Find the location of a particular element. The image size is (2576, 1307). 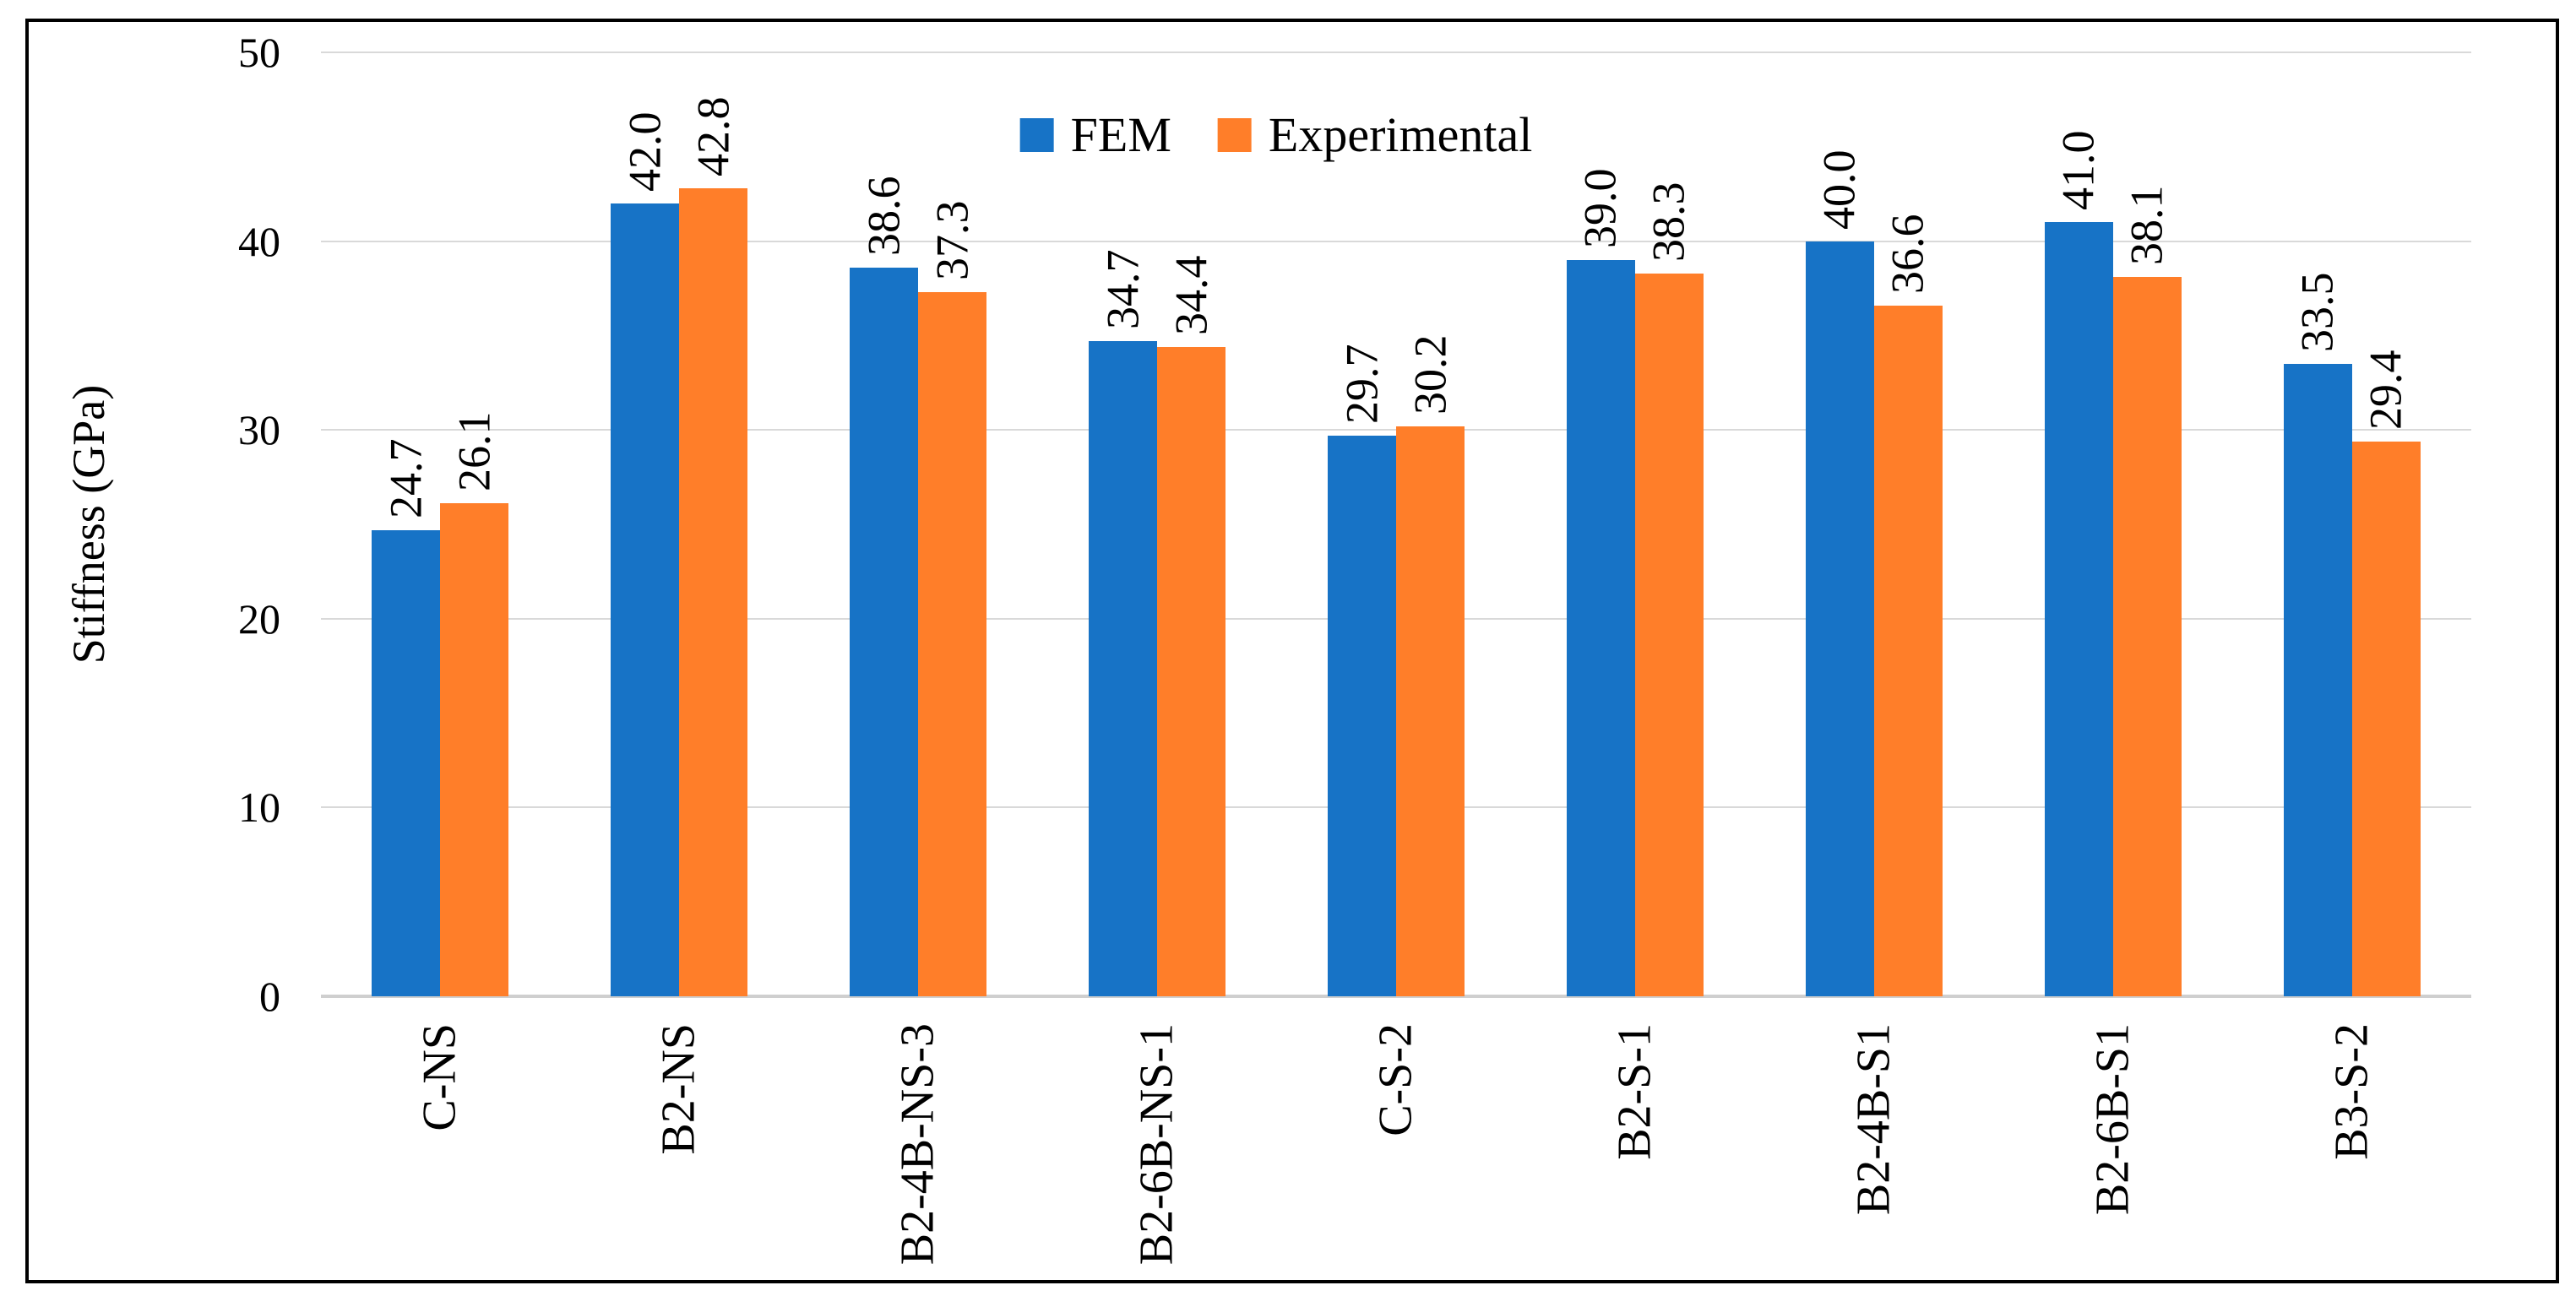

value-label-experimental-C-NS: 26.1 is located at coordinates (474, 451).